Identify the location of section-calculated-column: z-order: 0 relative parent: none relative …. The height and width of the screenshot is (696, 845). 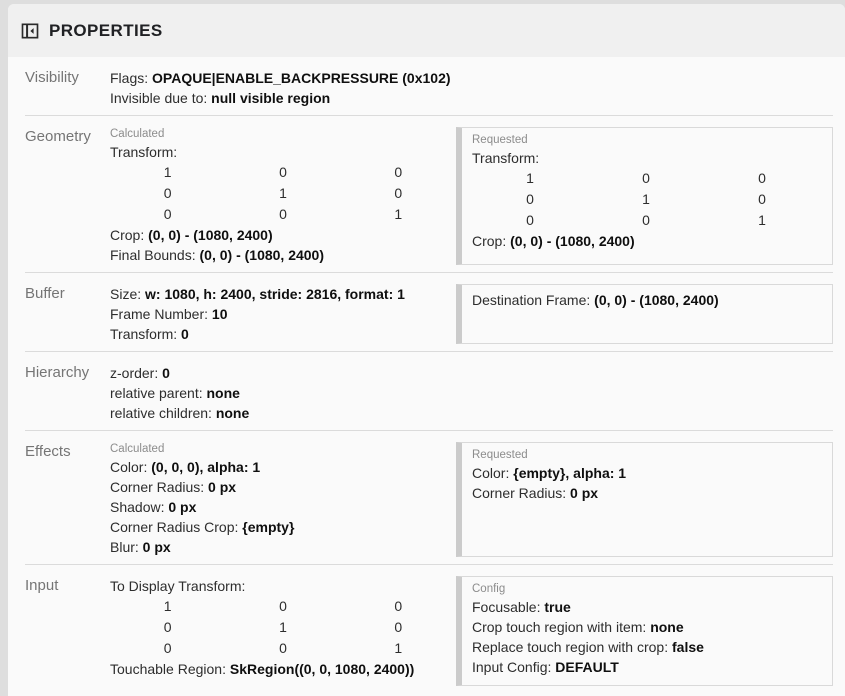
(283, 393).